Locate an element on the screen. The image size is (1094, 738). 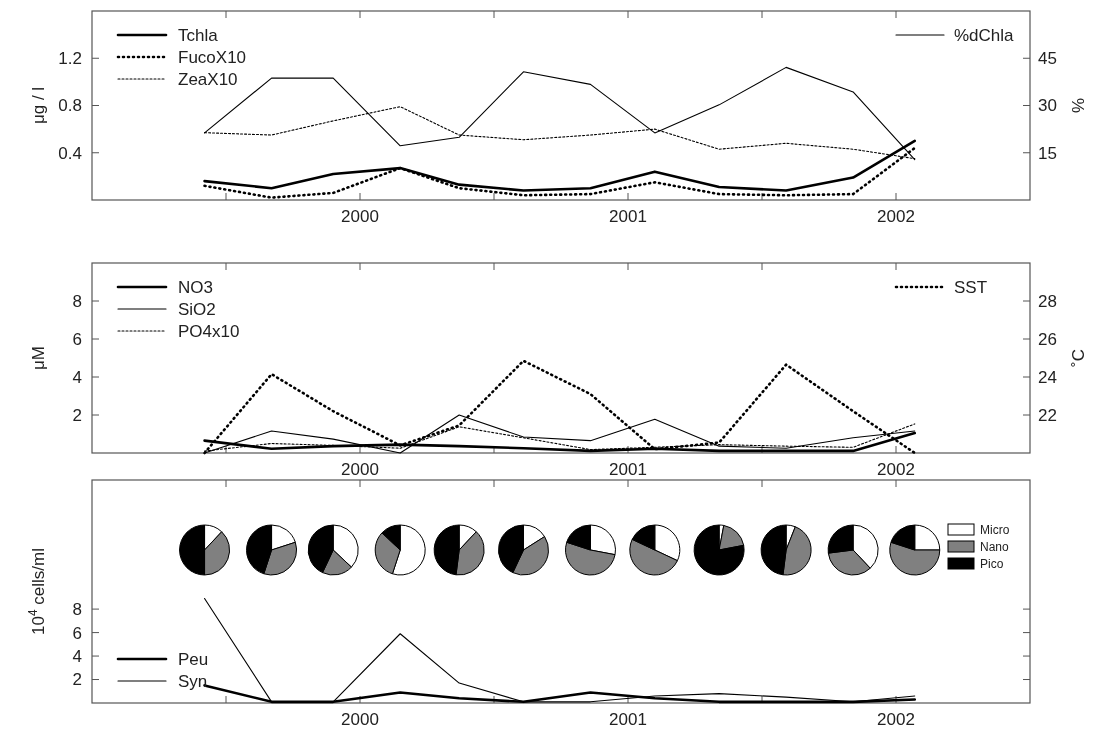
y2-tick-label: 30 is located at coordinates (1047, 106).